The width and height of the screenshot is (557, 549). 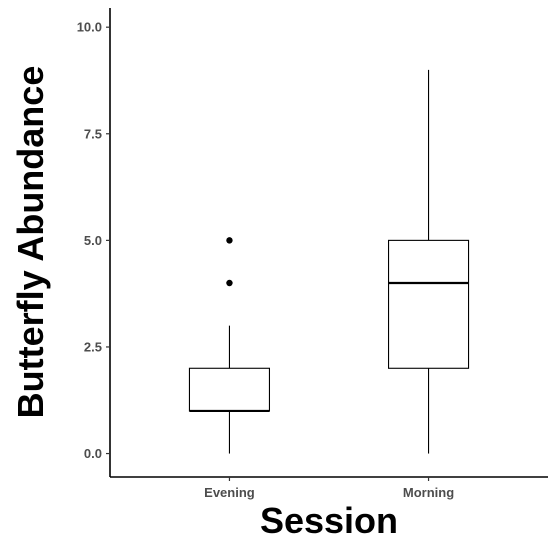 I want to click on y-tick-label: 5.0, so click(x=93, y=240).